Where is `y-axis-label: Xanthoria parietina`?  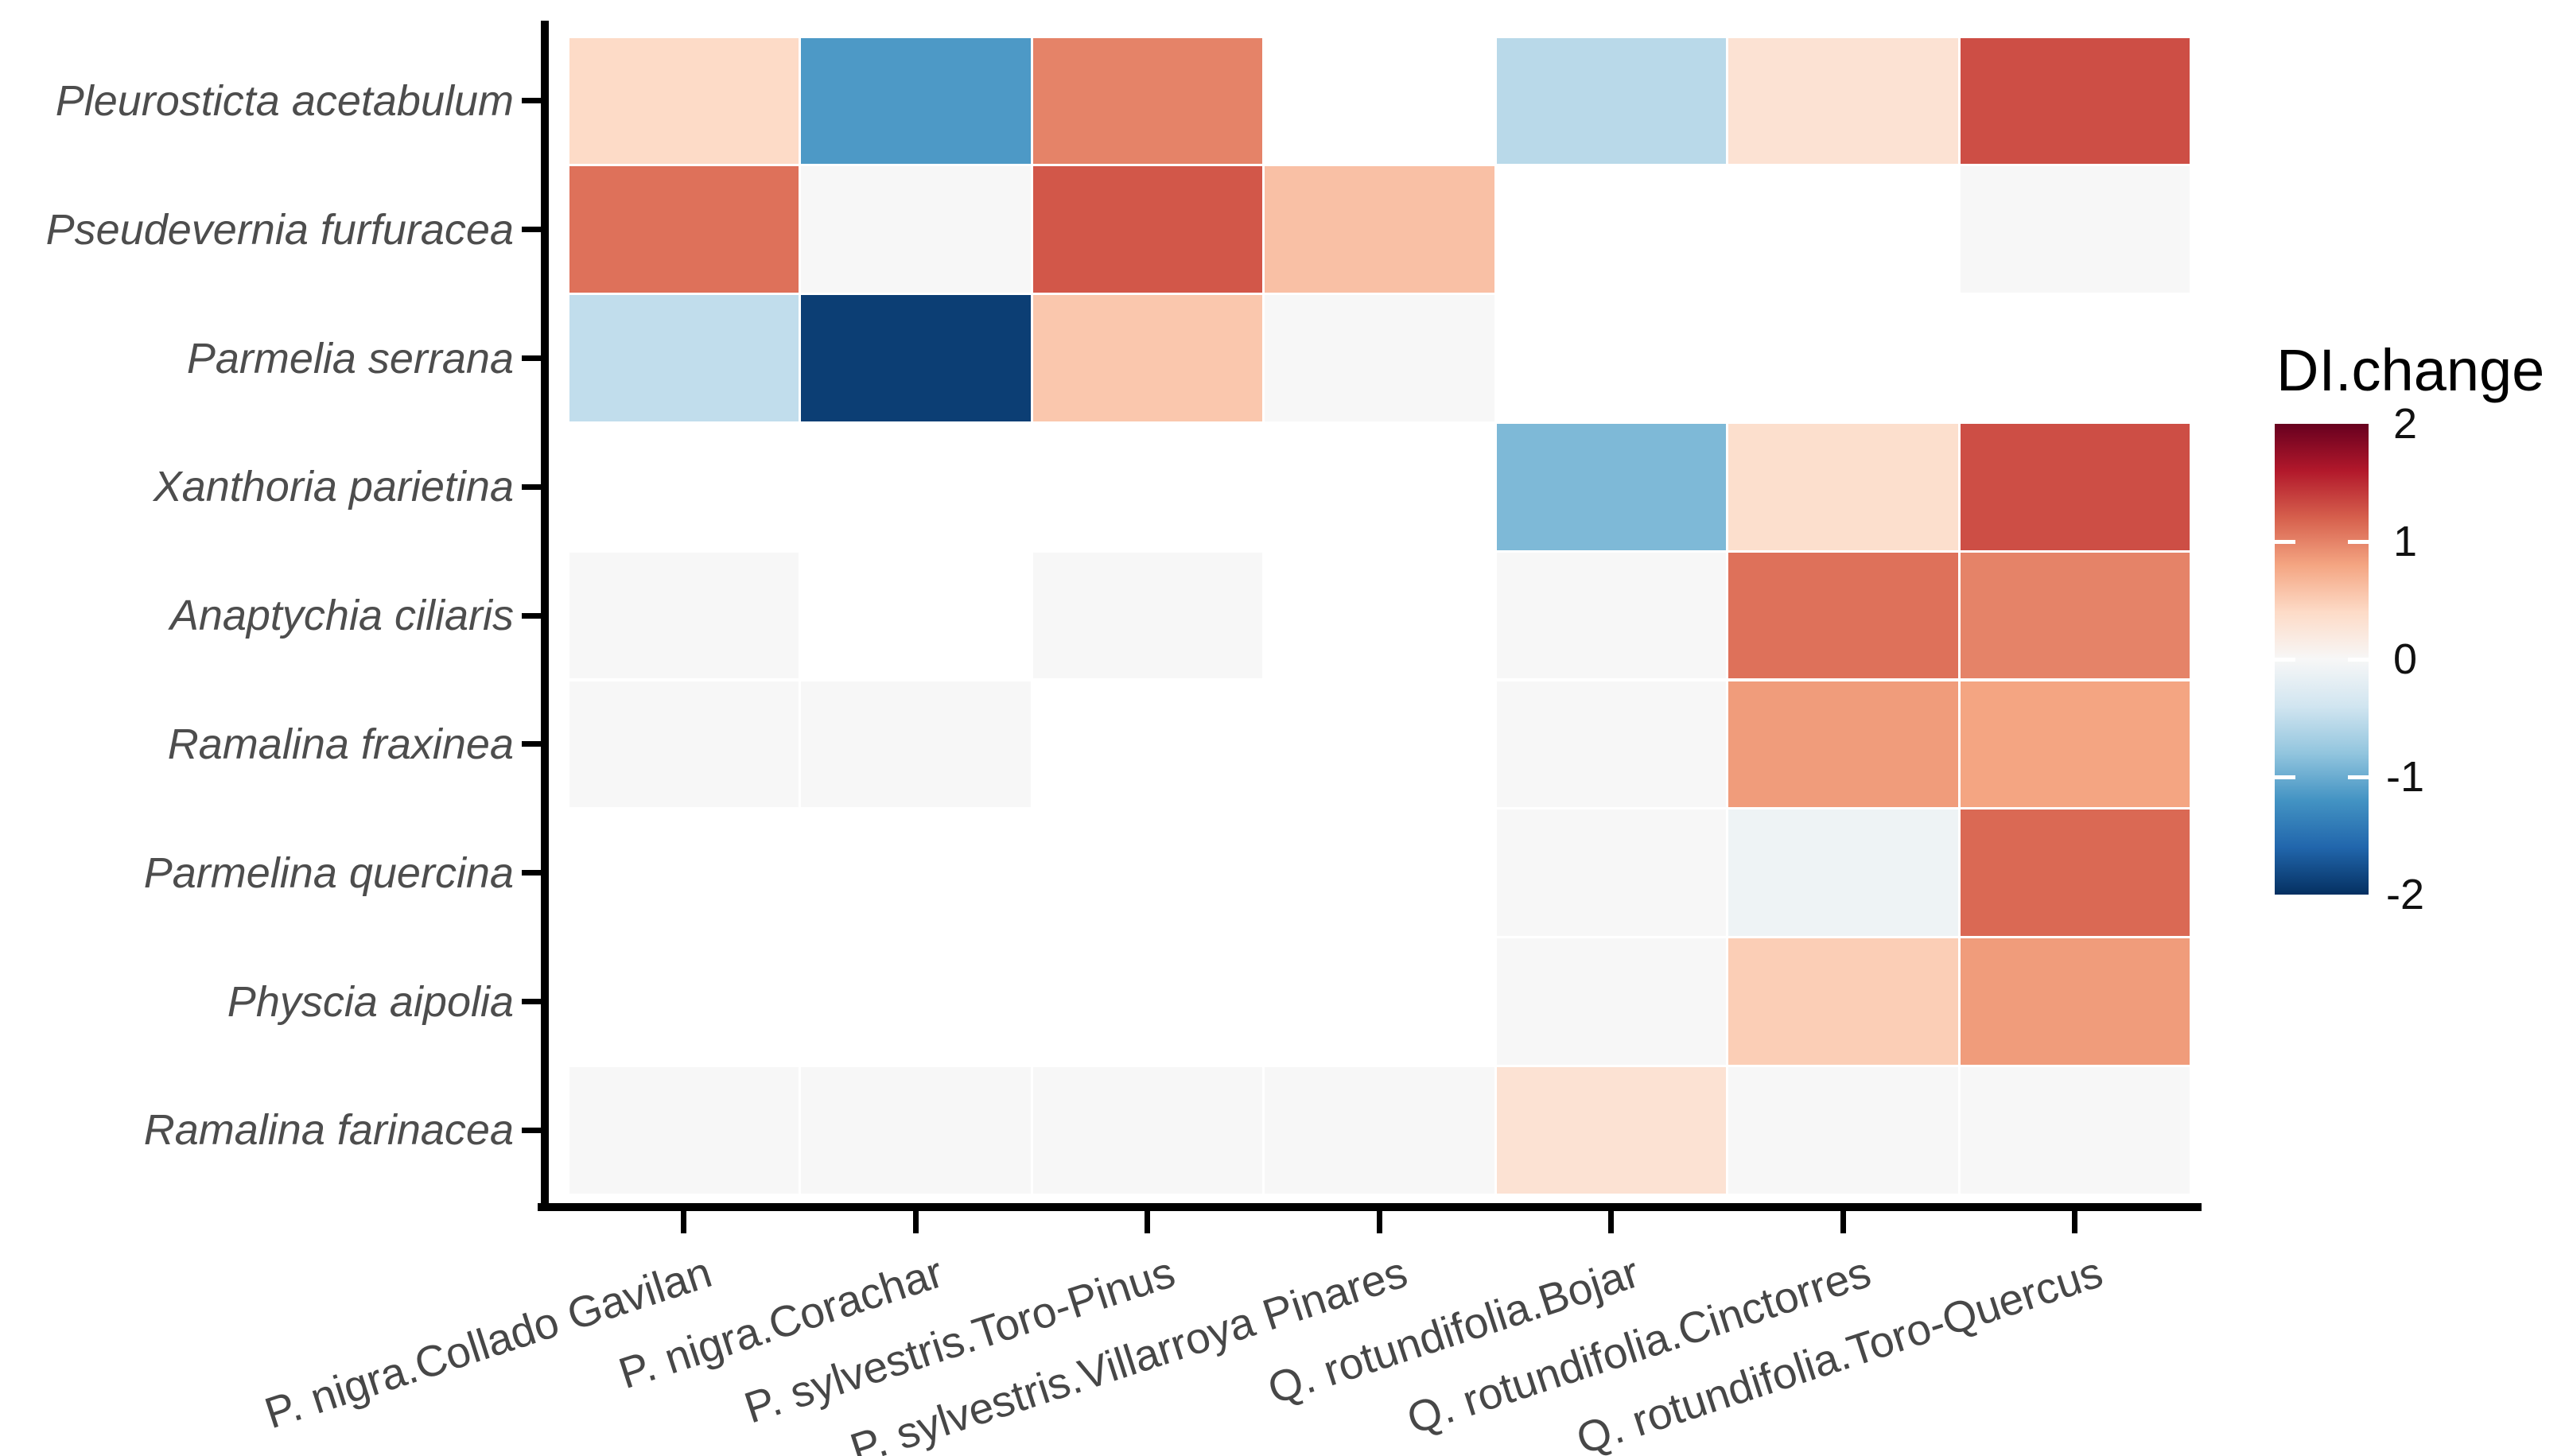 y-axis-label: Xanthoria parietina is located at coordinates (333, 487).